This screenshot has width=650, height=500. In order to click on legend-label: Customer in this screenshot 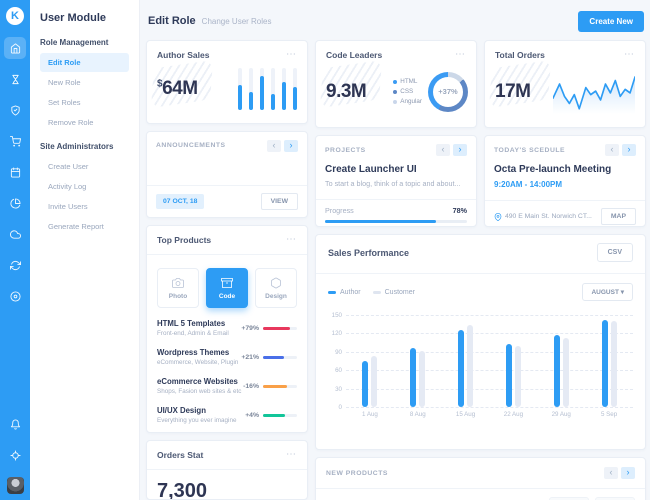, I will do `click(399, 292)`.